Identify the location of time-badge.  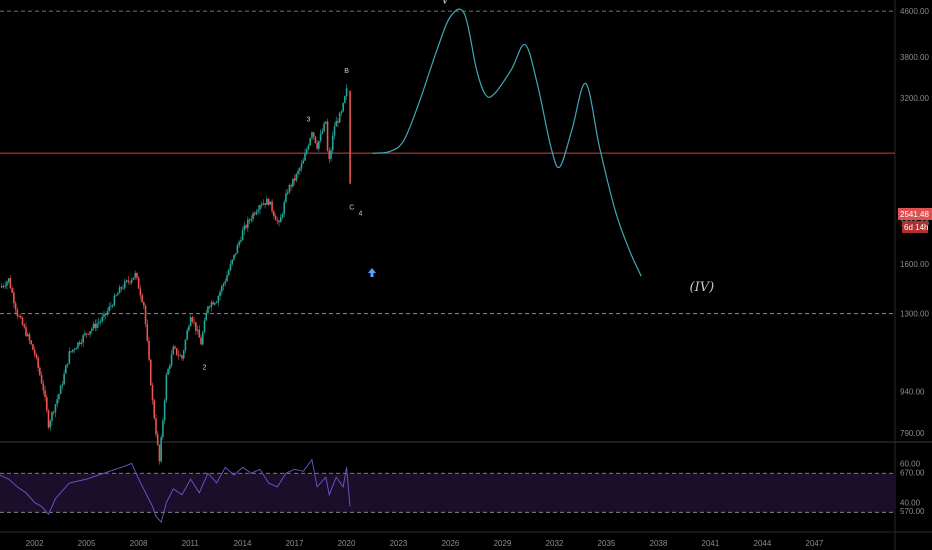
(915, 227).